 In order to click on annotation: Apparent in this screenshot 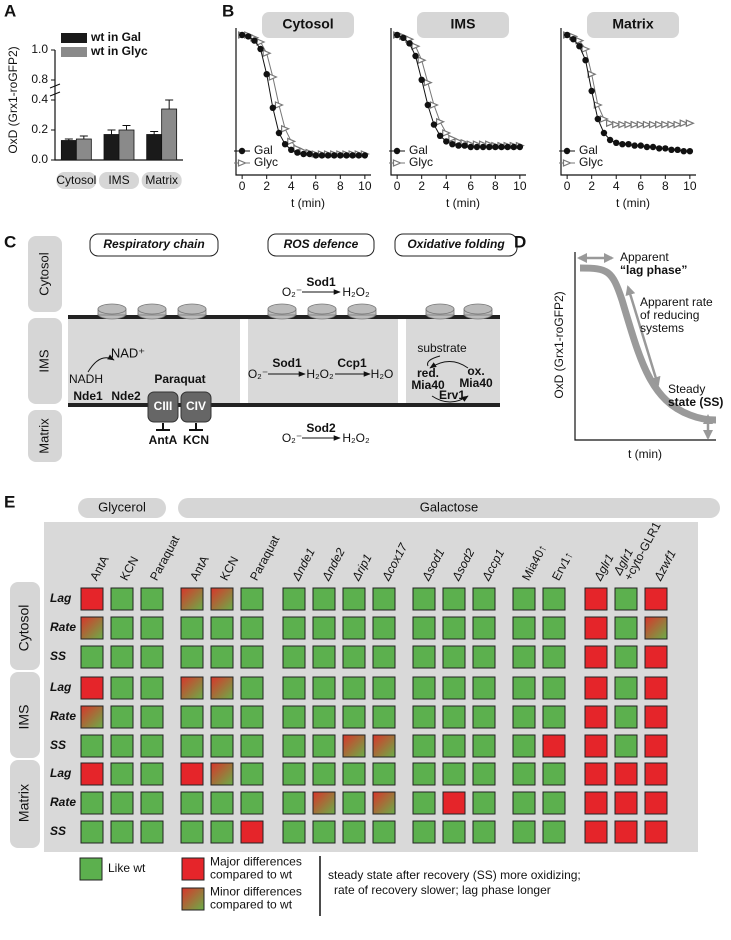, I will do `click(644, 257)`.